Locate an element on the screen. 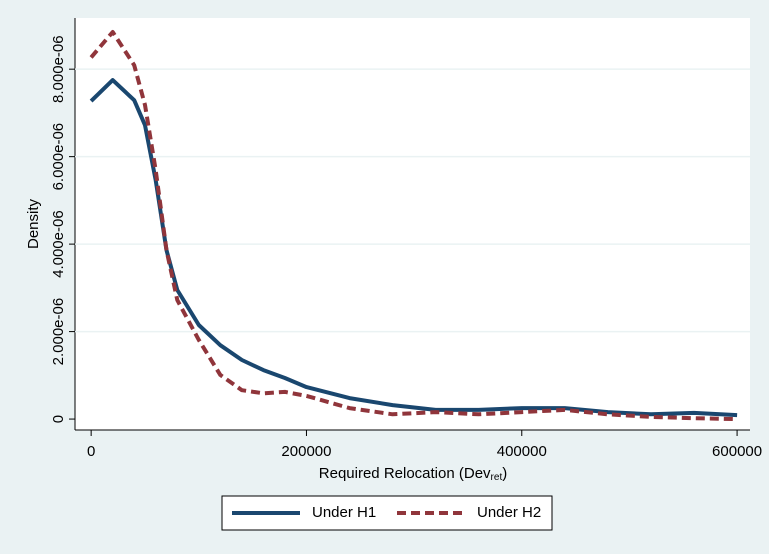  x-tick-label: 200000 is located at coordinates (306, 451).